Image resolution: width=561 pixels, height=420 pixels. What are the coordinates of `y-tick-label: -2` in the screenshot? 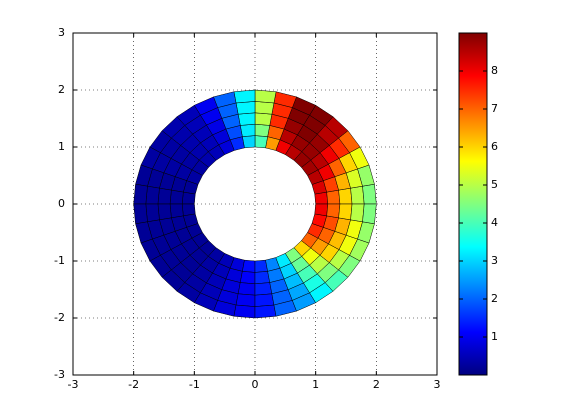 It's located at (59, 317).